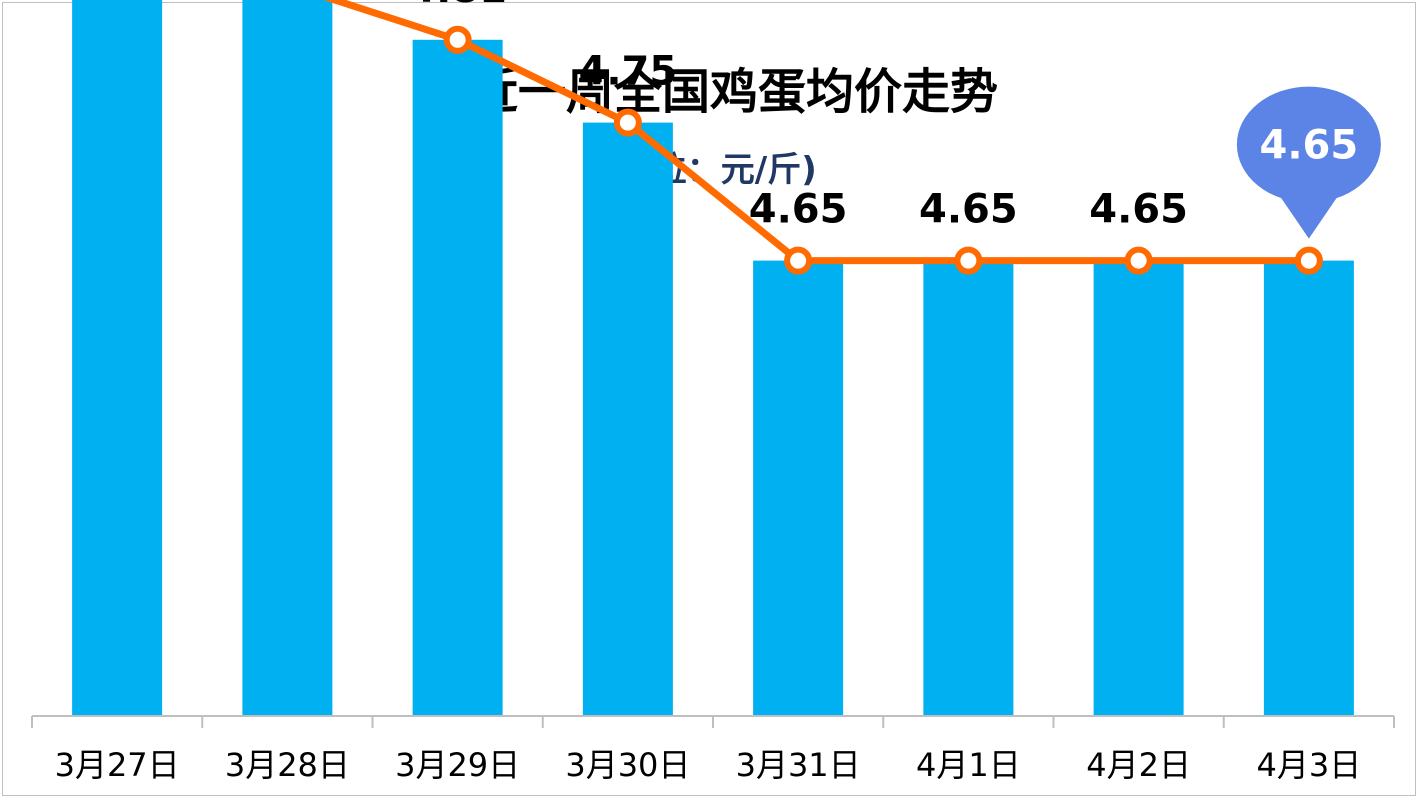 The width and height of the screenshot is (1420, 800). Describe the element at coordinates (798, 210) in the screenshot. I see `data-label-4: 4.65` at that location.